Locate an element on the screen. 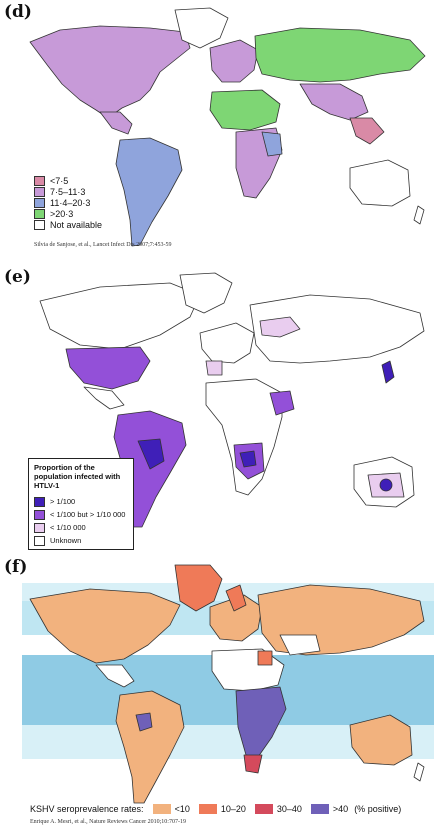 The height and width of the screenshot is (828, 434). legend-f-suffix: (% positive) is located at coordinates (378, 808).